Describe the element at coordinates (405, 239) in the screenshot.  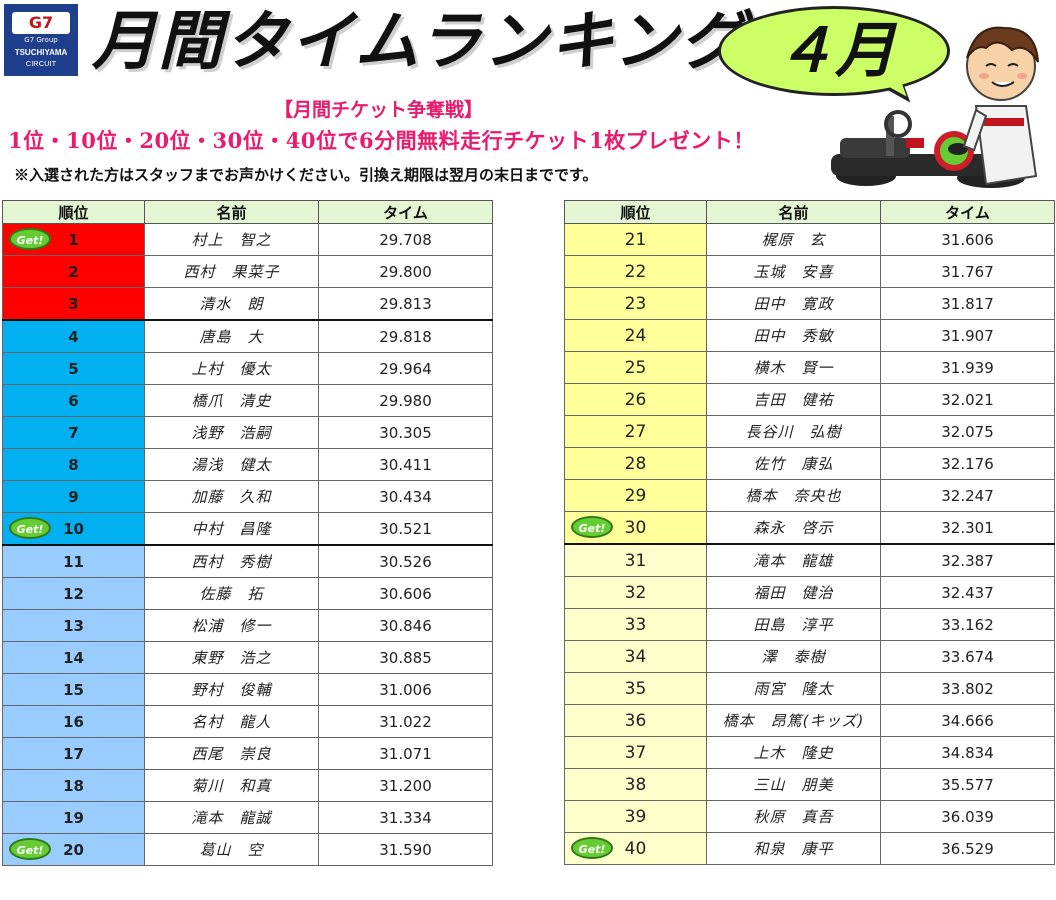
I see `lap-time-cell: 29.708` at that location.